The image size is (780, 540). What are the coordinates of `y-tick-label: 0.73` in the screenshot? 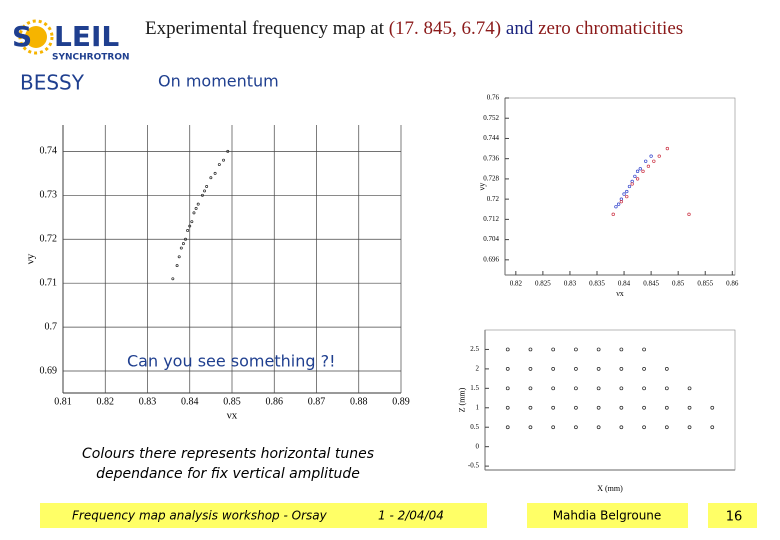 It's located at (49, 195).